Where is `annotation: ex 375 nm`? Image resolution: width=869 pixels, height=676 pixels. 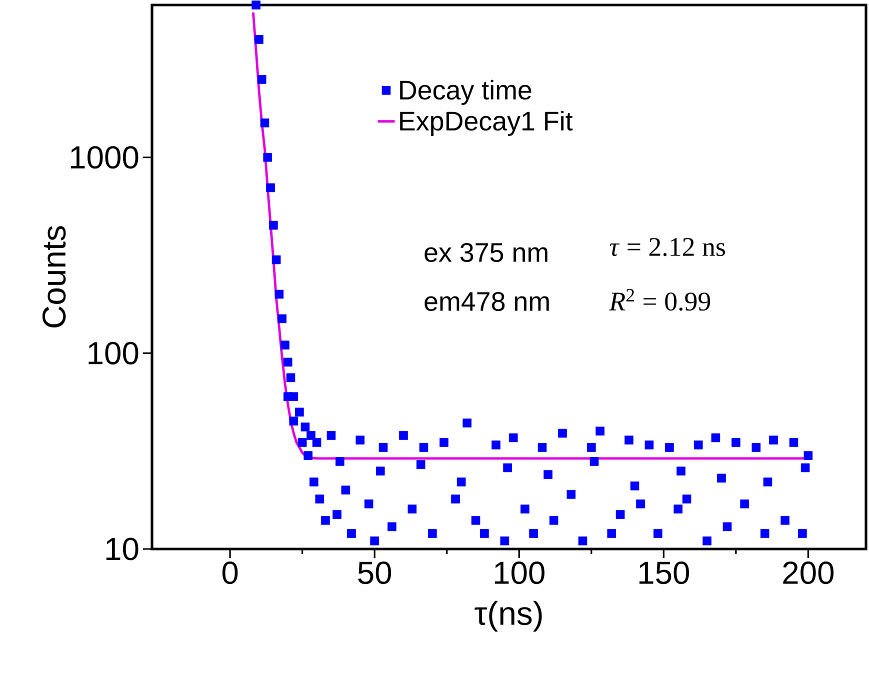
annotation: ex 375 nm is located at coordinates (486, 252).